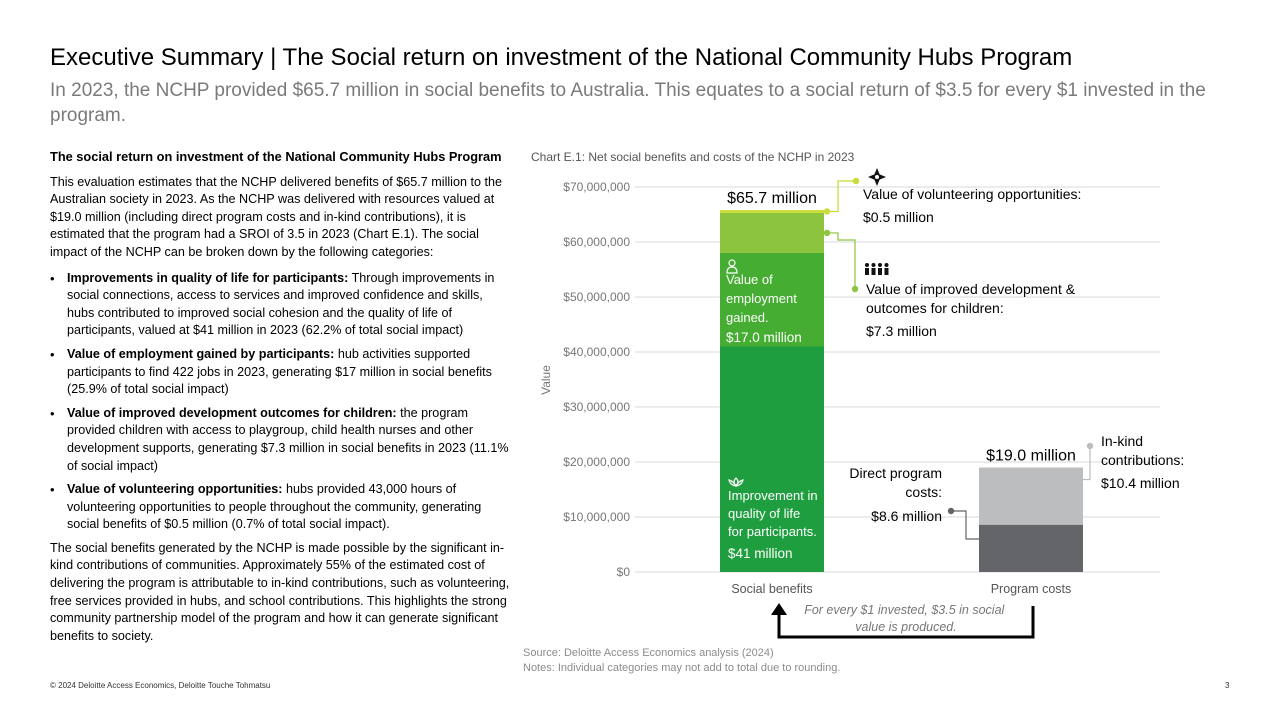 This screenshot has width=1280, height=720. What do you see at coordinates (898, 217) in the screenshot?
I see `series-value-label: $0.5 million` at bounding box center [898, 217].